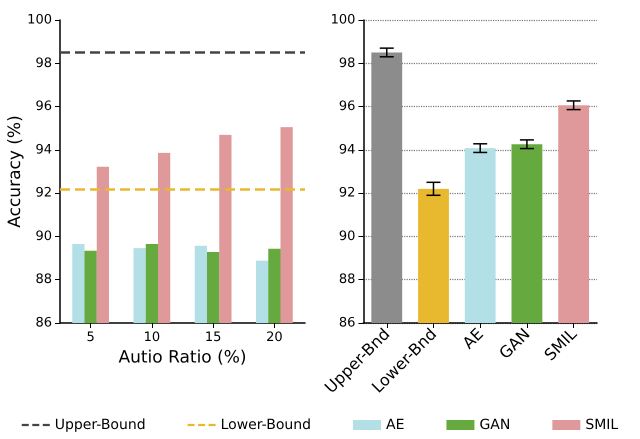  What do you see at coordinates (494, 425) in the screenshot?
I see `legend-label: GAN` at bounding box center [494, 425].